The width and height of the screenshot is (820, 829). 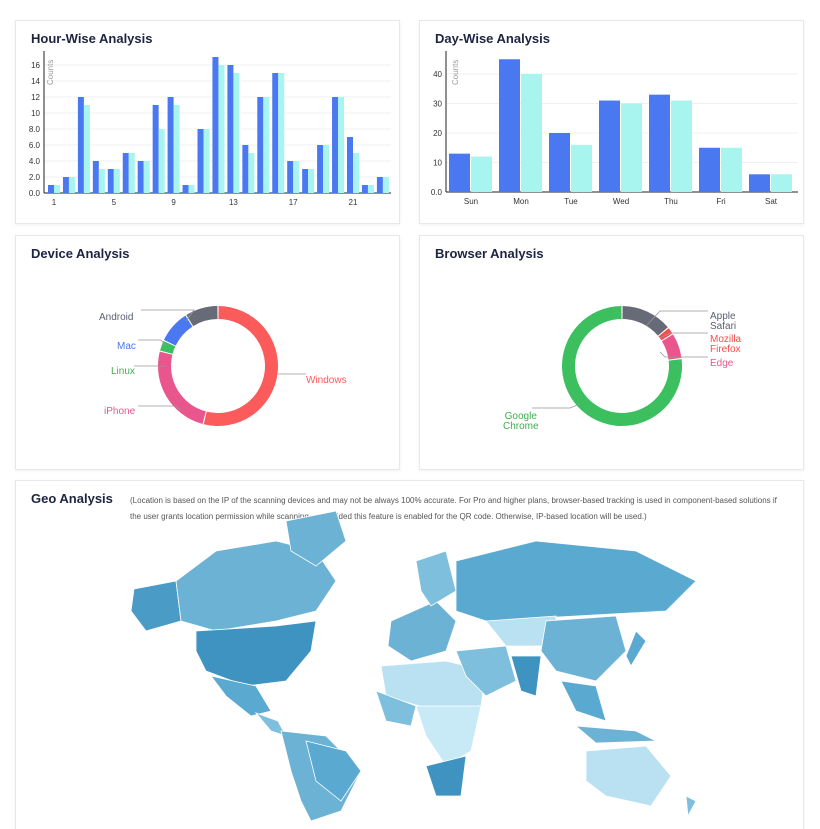 What do you see at coordinates (583, 701) in the screenshot?
I see `map-southeast-asia` at bounding box center [583, 701].